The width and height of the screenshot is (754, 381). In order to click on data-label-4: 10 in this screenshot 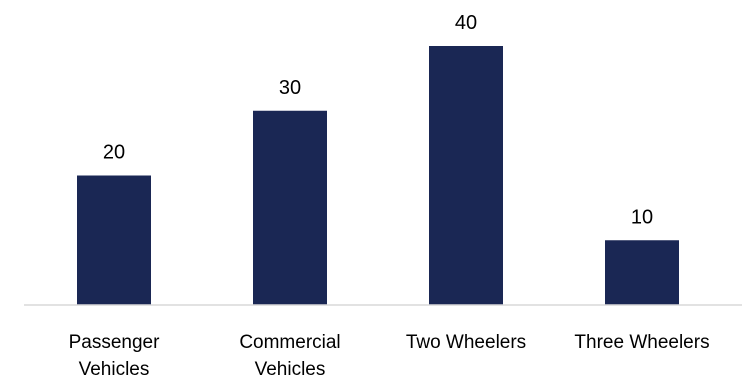, I will do `click(642, 217)`.